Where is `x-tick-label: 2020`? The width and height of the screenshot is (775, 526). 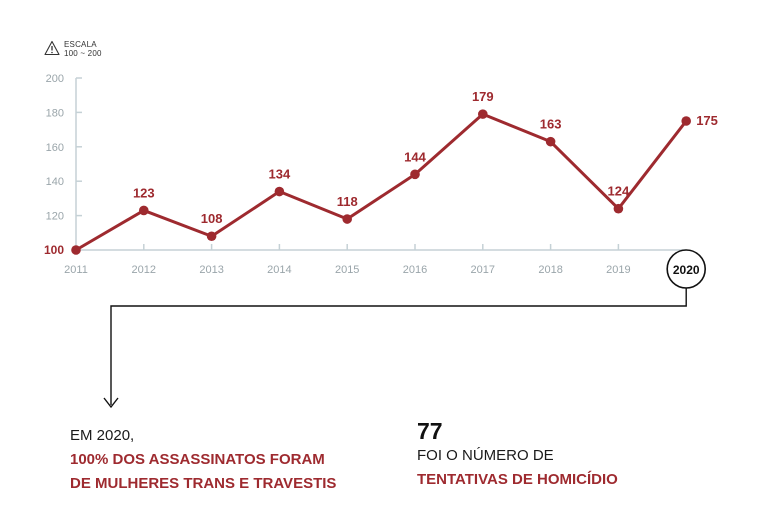
x-tick-label: 2020 is located at coordinates (686, 270).